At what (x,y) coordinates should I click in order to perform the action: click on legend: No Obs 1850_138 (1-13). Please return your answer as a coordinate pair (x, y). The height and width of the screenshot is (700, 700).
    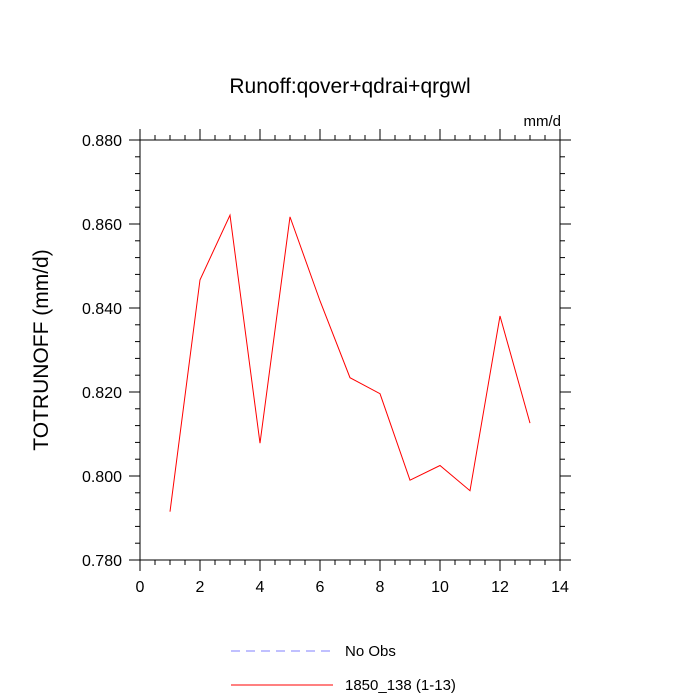
    Looking at the image, I should click on (343, 668).